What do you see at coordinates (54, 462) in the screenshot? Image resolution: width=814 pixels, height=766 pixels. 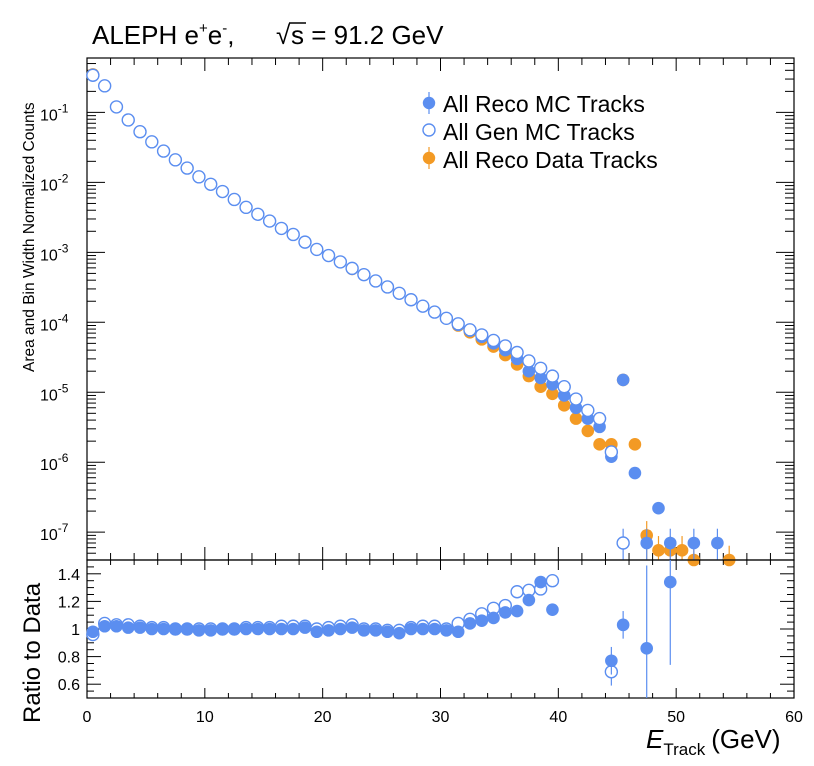 I see `y-tick-label: 10⁻⁶` at bounding box center [54, 462].